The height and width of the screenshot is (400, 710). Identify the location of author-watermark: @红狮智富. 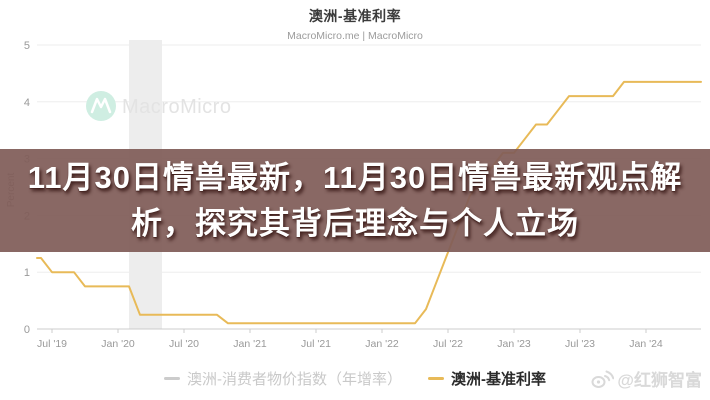
(646, 378).